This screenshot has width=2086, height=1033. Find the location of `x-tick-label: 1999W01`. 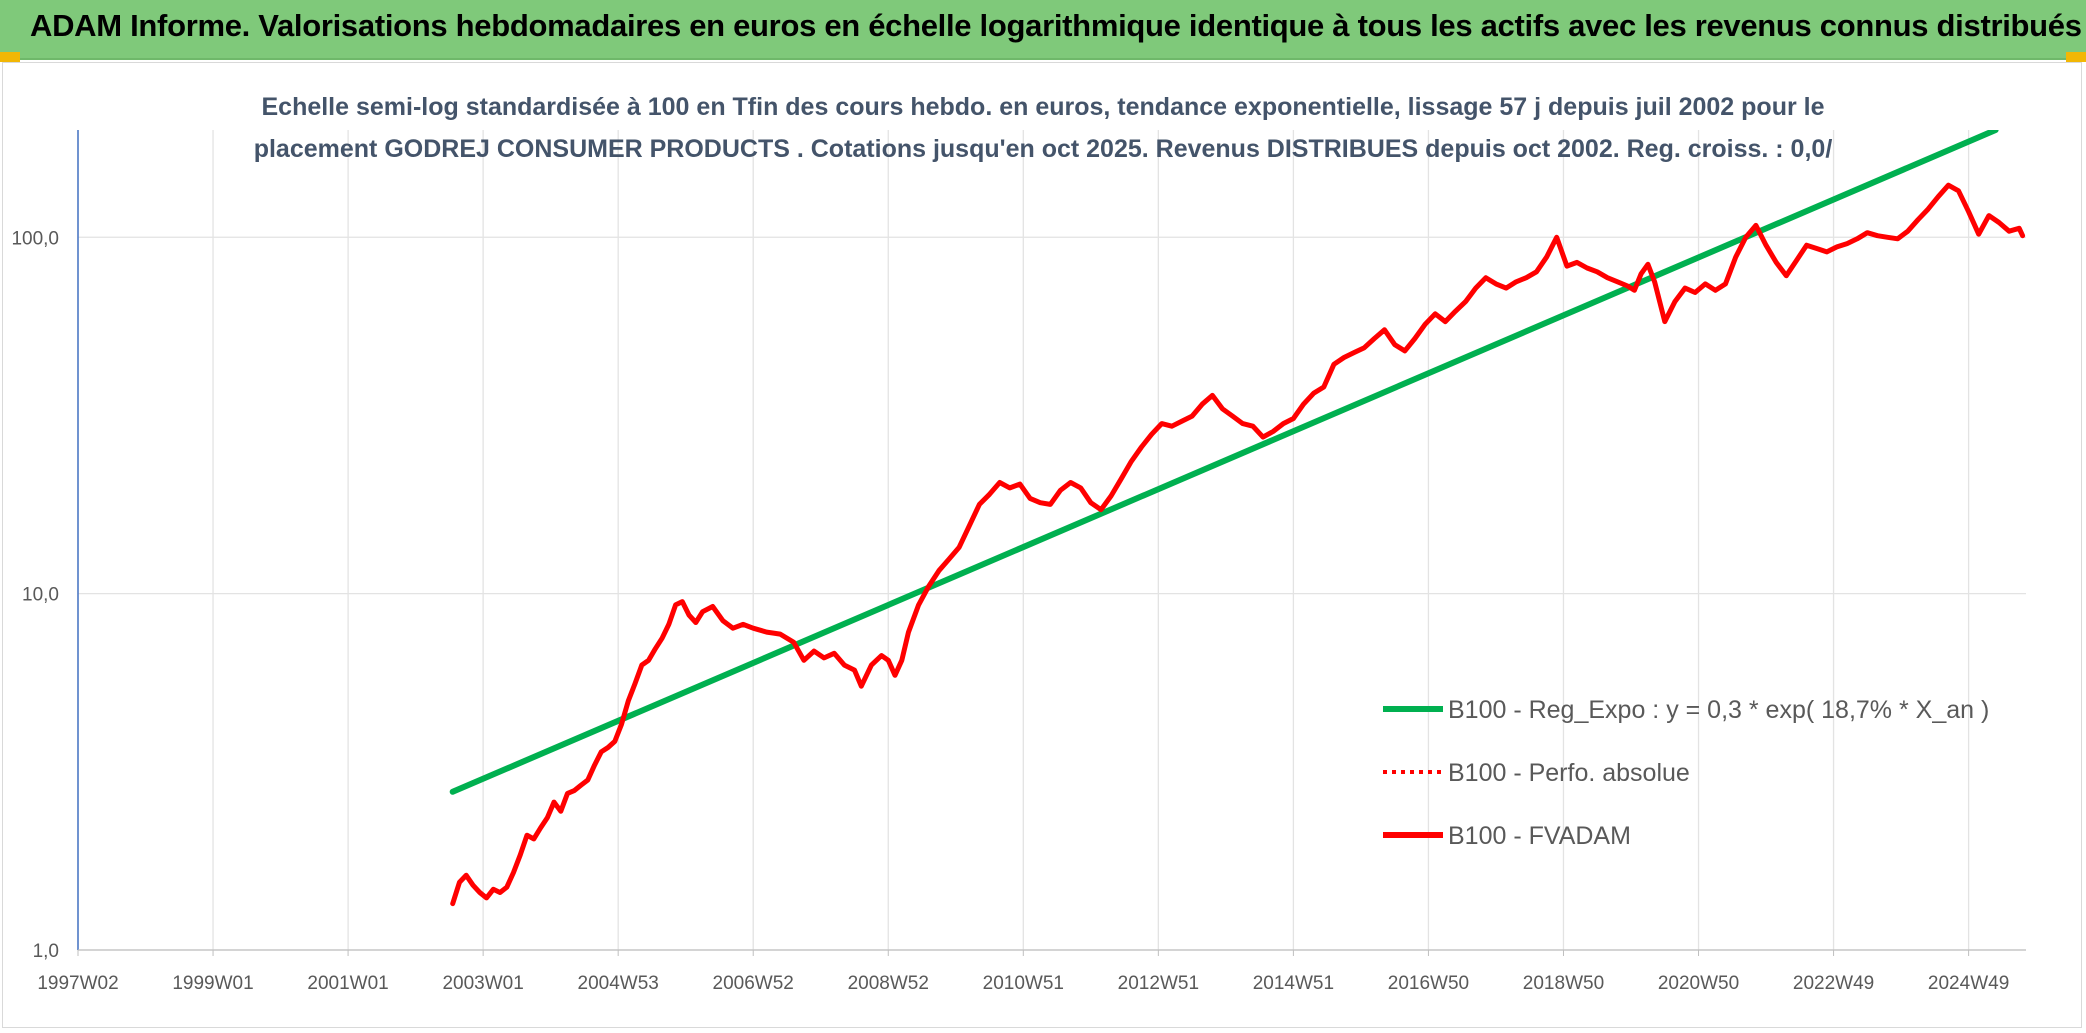

x-tick-label: 1999W01 is located at coordinates (212, 983).